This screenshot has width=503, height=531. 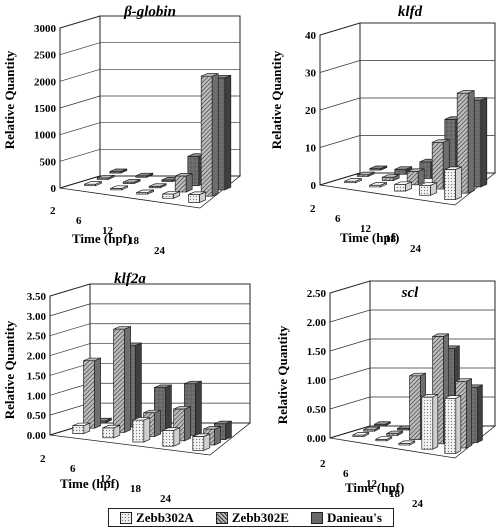 I want to click on x-axis-label: Time (hpf), so click(x=374, y=487).